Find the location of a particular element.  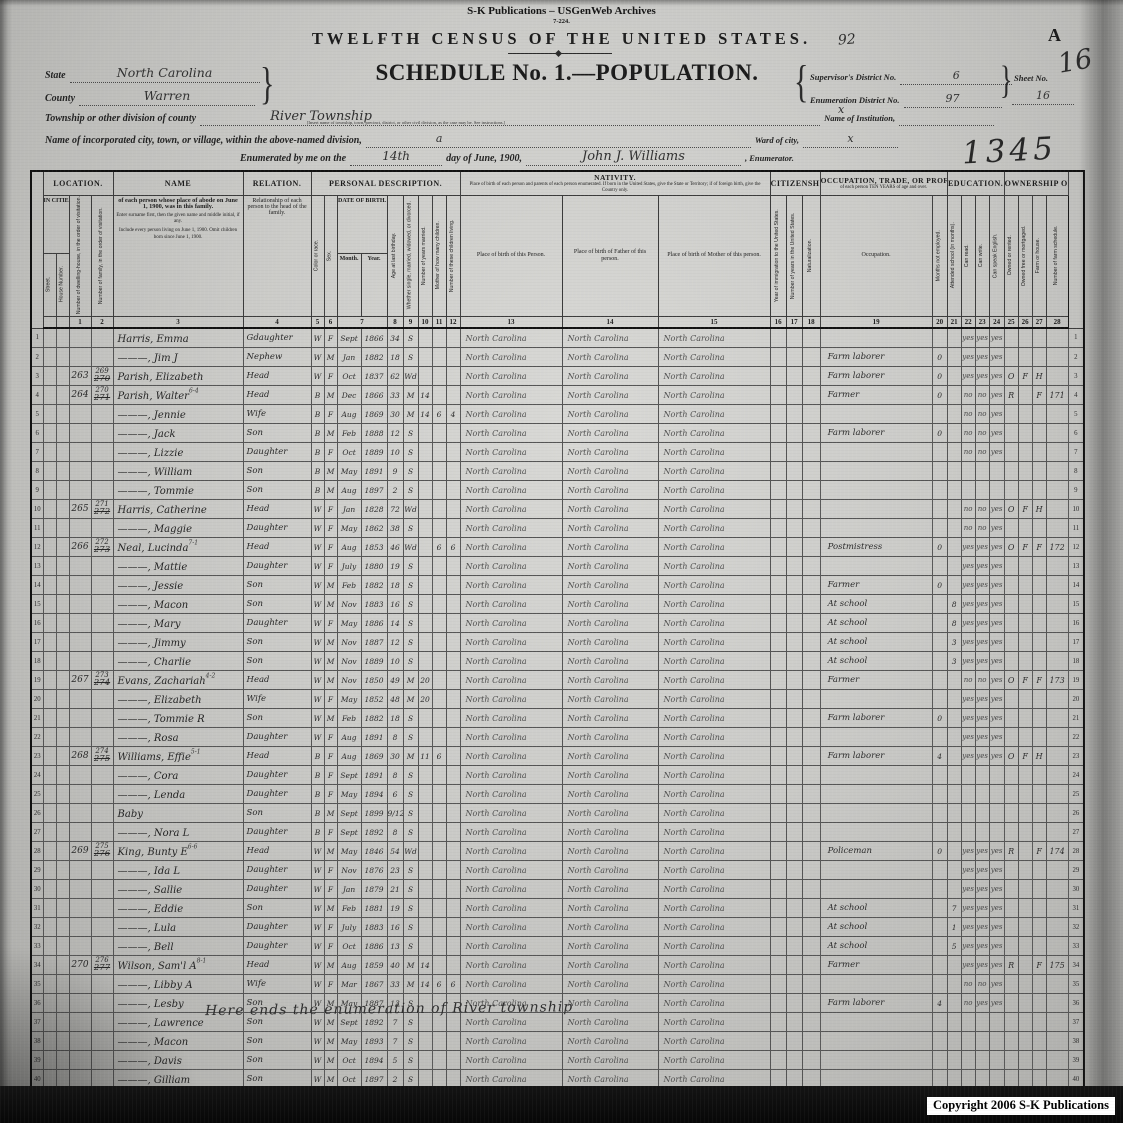

col-children-living: Number of these children living. is located at coordinates (453, 256).